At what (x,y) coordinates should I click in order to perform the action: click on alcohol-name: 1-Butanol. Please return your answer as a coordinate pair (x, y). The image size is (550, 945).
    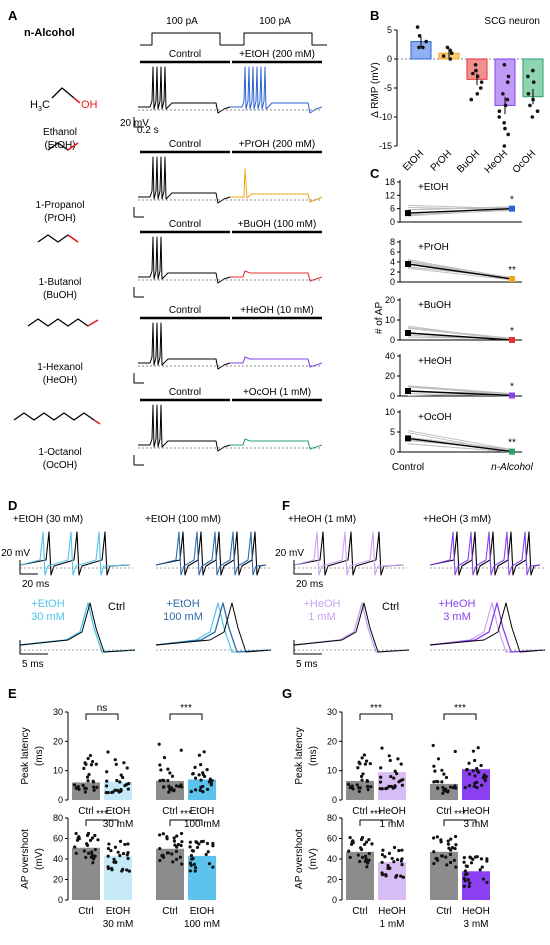
    Looking at the image, I should click on (60, 282).